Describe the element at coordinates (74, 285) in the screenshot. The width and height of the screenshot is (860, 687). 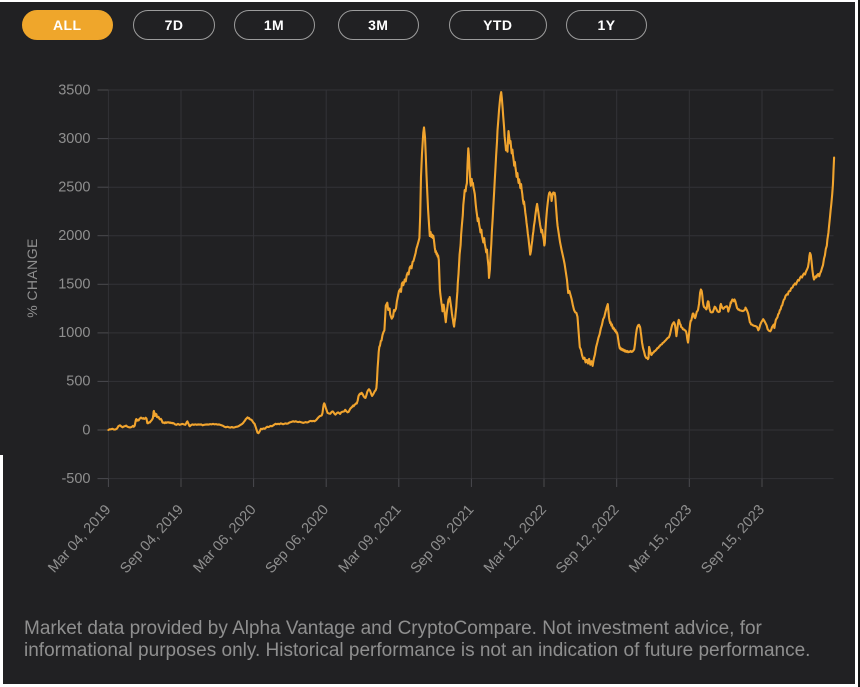
I see `svg-text: 1500` at that location.